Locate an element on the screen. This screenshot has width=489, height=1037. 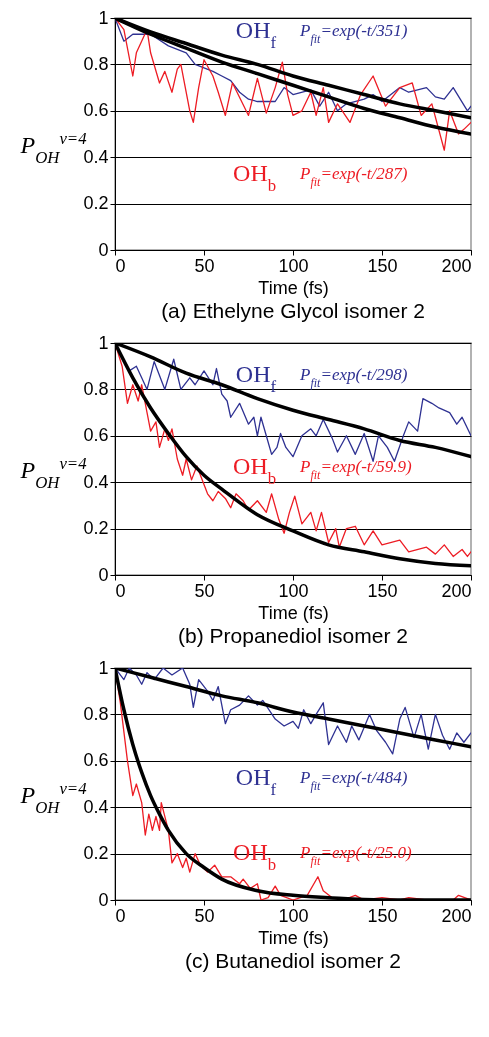
annotation: P$_{fit}$=exp(-t/59.9) is located at coordinates (356, 470).